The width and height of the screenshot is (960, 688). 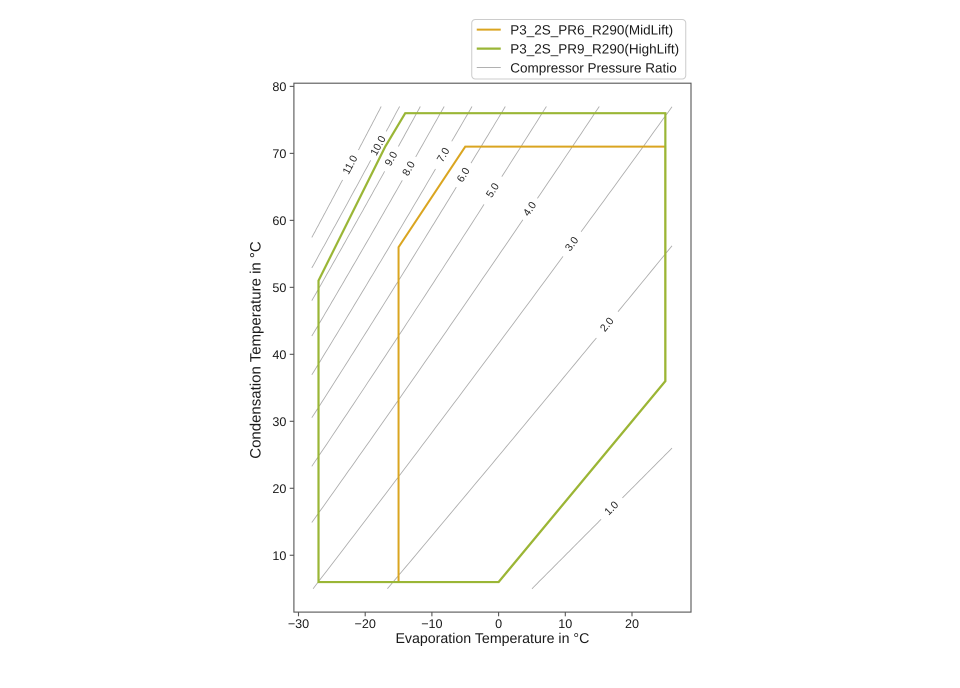 I want to click on svg-text: 40, so click(x=279, y=355).